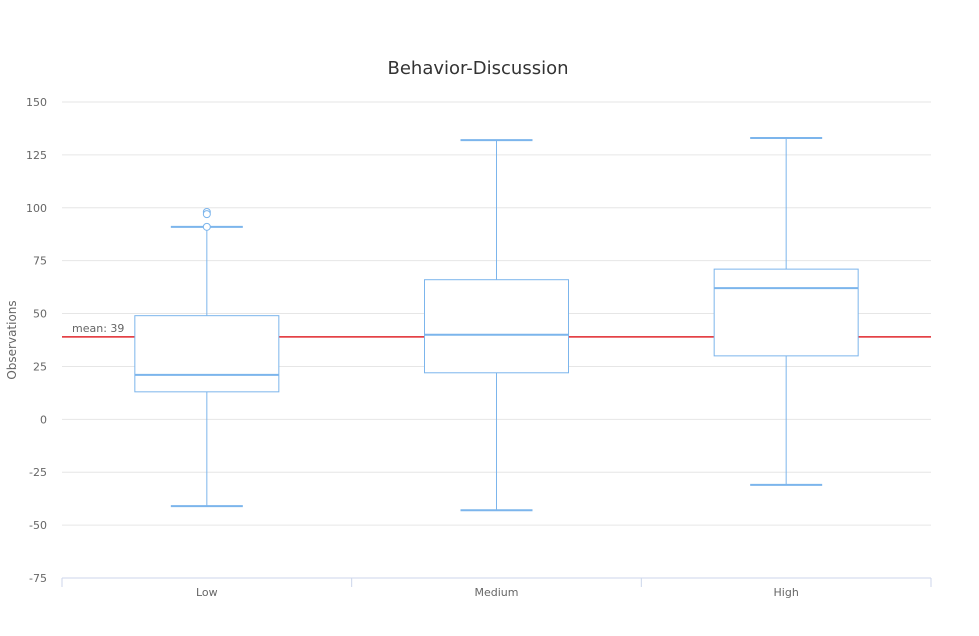 The width and height of the screenshot is (979, 636). What do you see at coordinates (36, 155) in the screenshot?
I see `y-tick-label: 125` at bounding box center [36, 155].